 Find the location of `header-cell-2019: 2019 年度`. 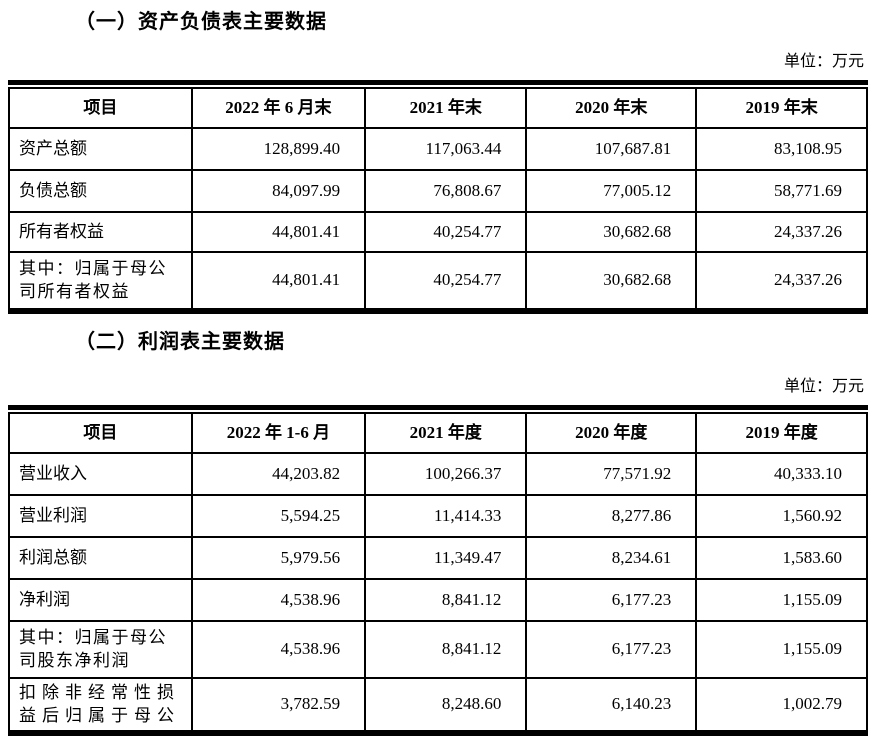

header-cell-2019: 2019 年度 is located at coordinates (781, 433).